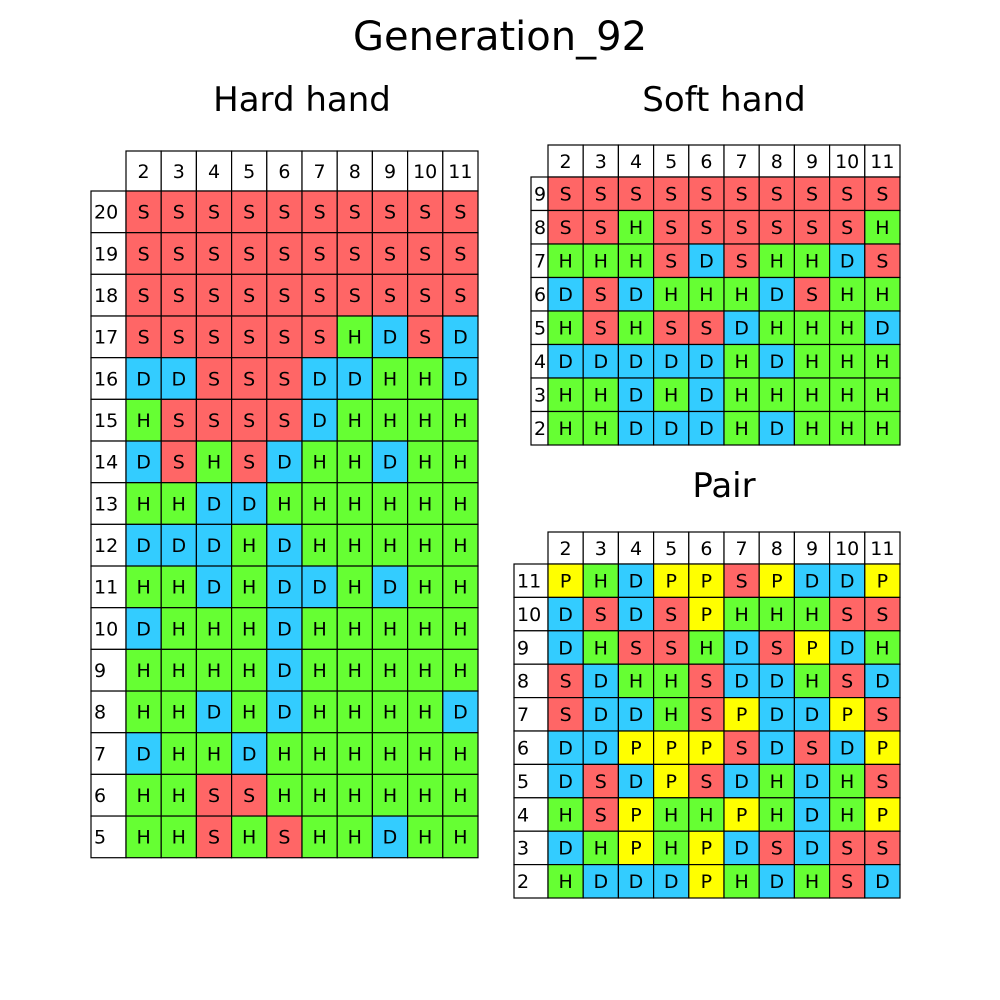  I want to click on pair-col-label: 6, so click(706, 549).